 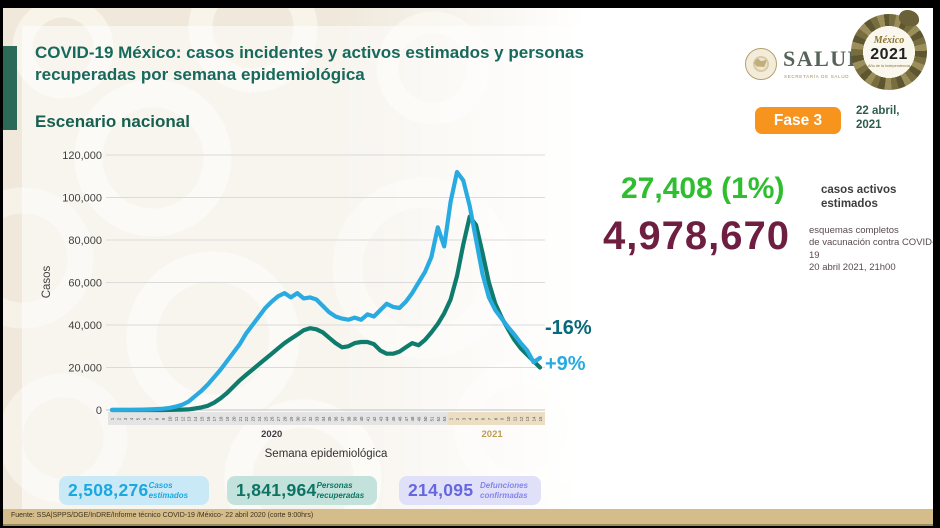 I want to click on svg-text: 19, so click(x=227, y=418).